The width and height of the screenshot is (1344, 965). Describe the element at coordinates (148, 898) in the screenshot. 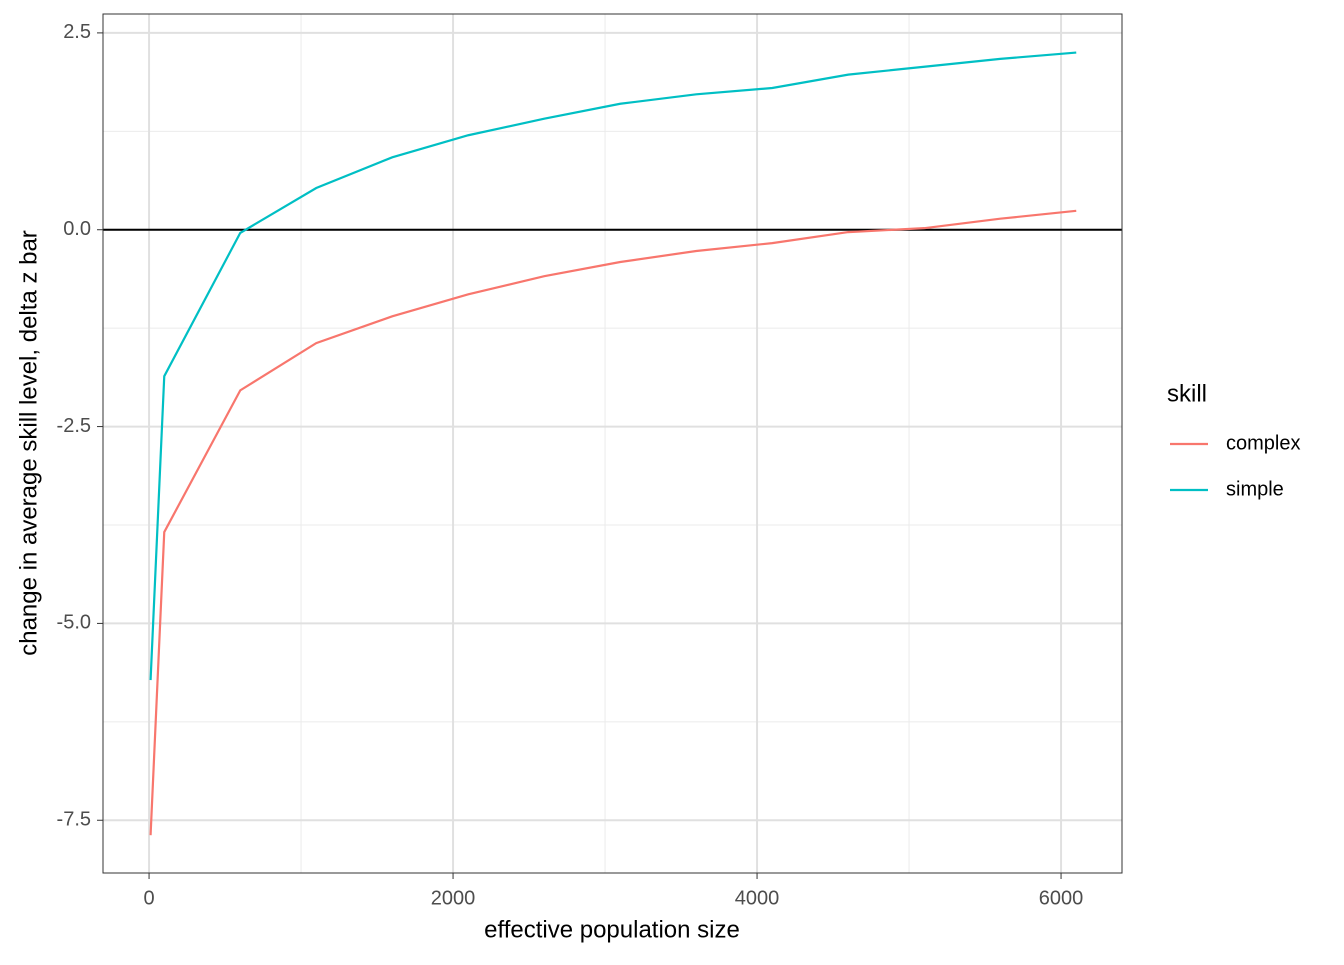

I see `x-tick-label: 0` at that location.